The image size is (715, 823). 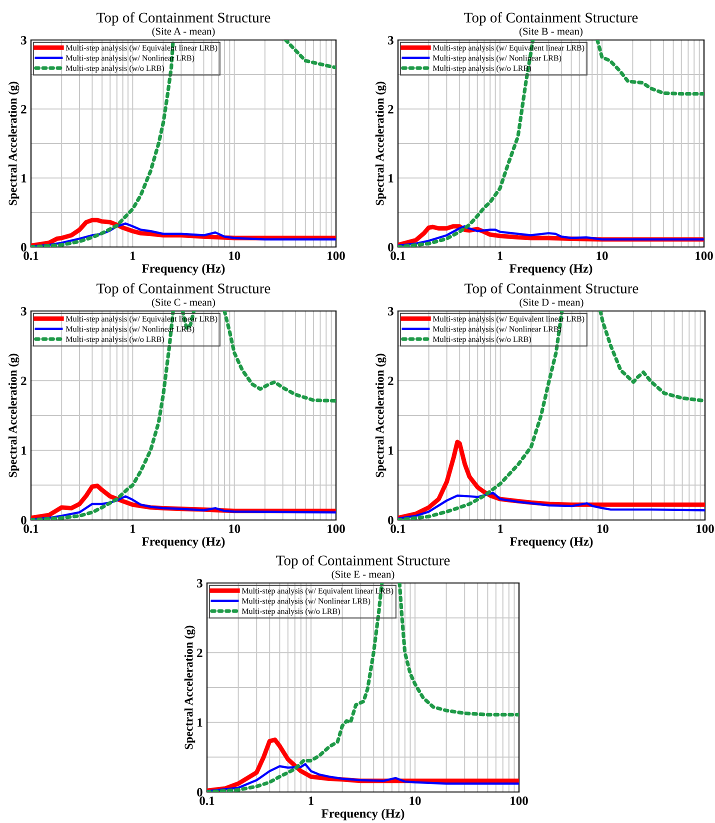 What do you see at coordinates (551, 32) in the screenshot?
I see `chart-subtitle: (Site B - mean)` at bounding box center [551, 32].